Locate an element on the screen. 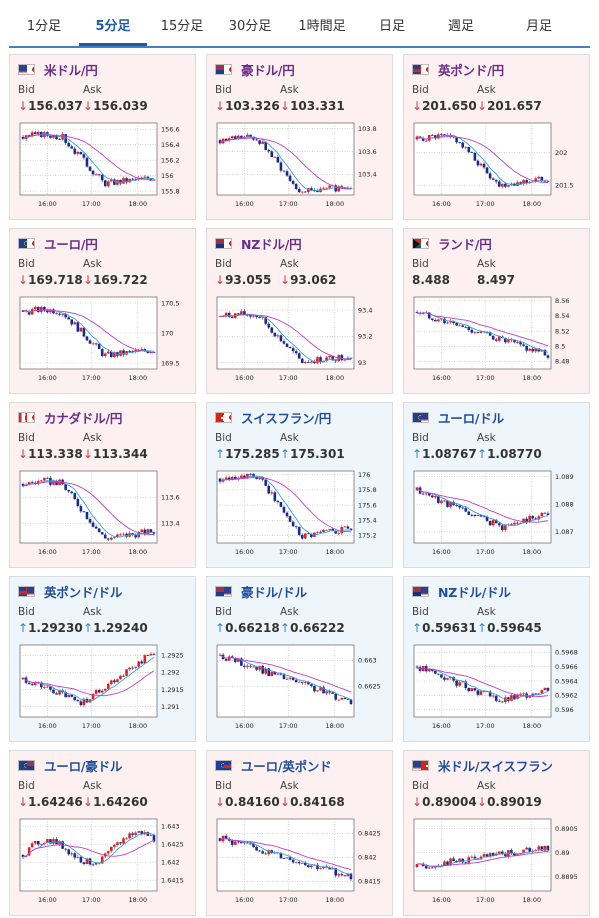 The image size is (599, 918). tab-6: 週足 is located at coordinates (460, 26).